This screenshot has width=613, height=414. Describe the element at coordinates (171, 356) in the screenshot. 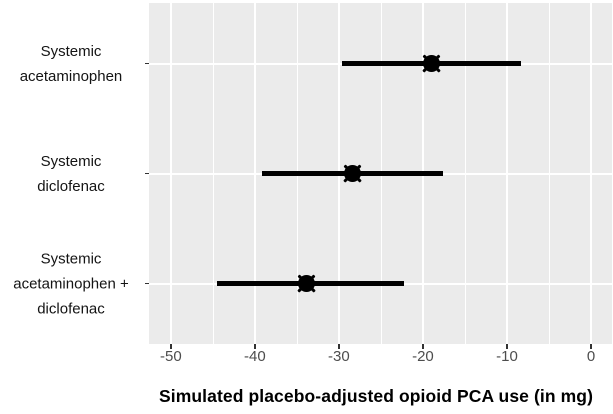

I see `x-tick-label: -50` at that location.